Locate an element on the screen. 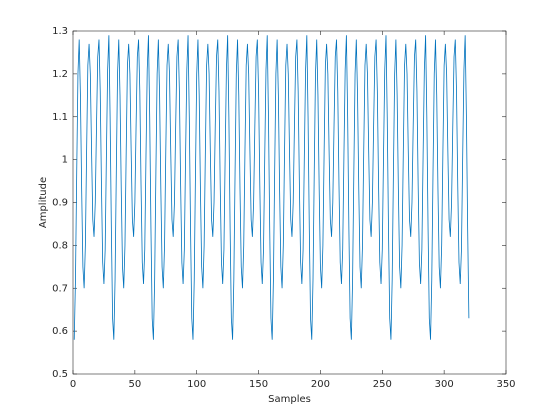 The image size is (560, 420). x-tick-label: 250 is located at coordinates (382, 384).